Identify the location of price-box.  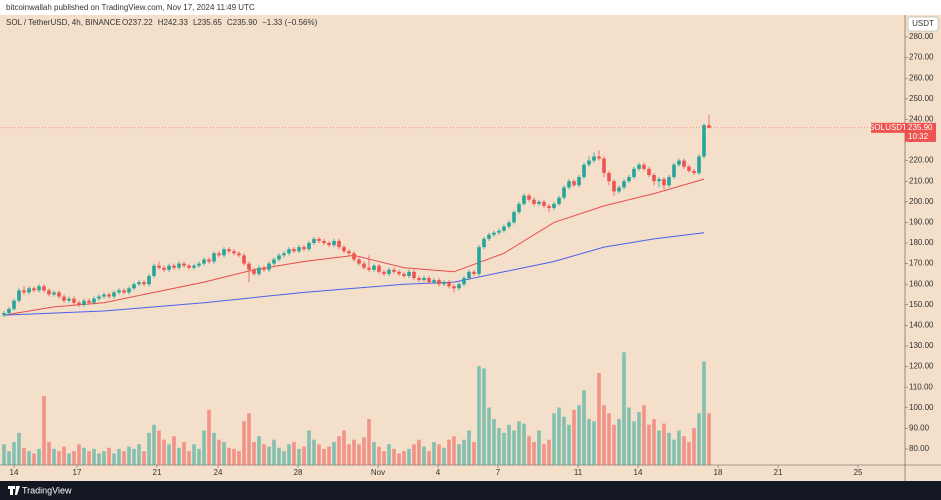
(920, 132).